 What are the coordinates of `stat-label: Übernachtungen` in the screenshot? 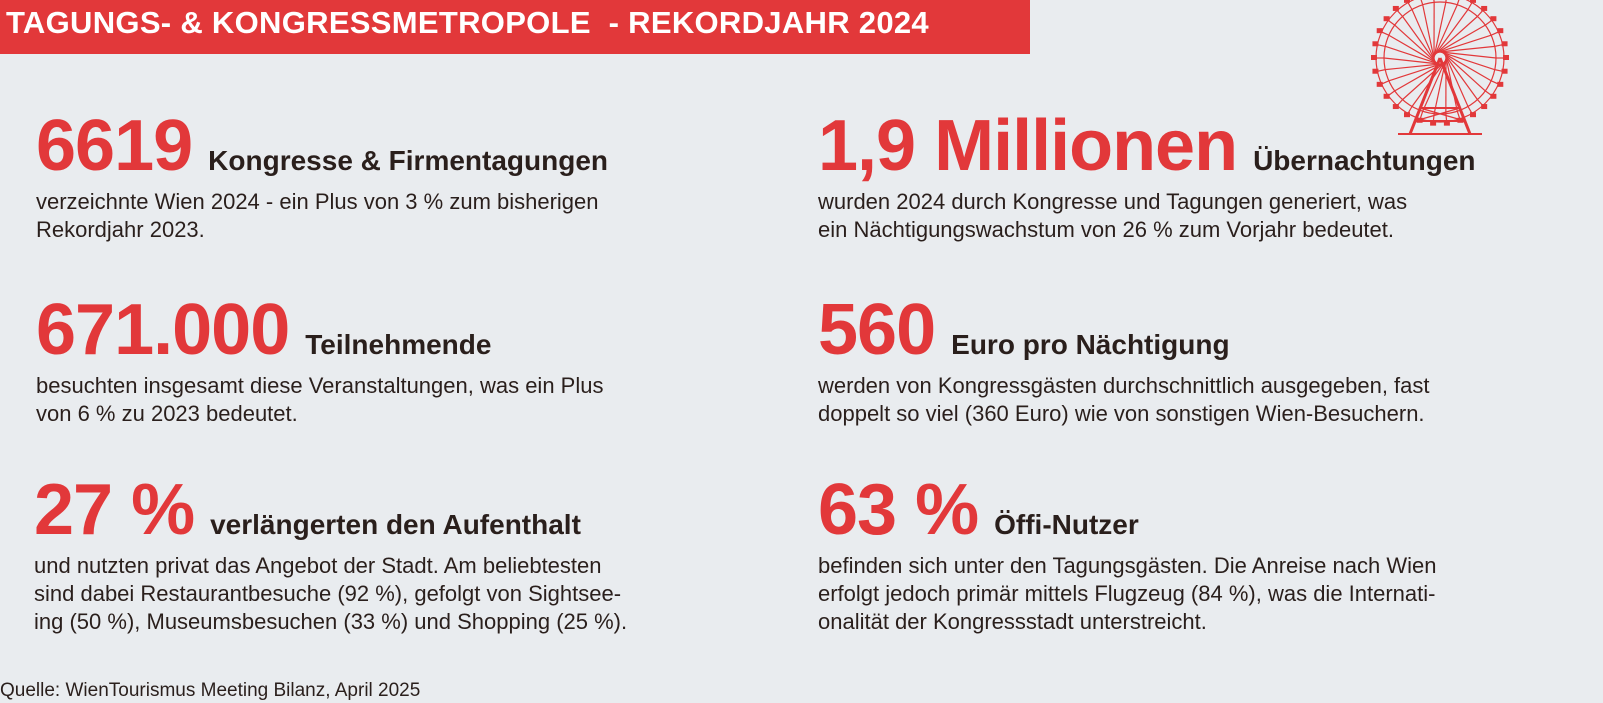 It's located at (1364, 160).